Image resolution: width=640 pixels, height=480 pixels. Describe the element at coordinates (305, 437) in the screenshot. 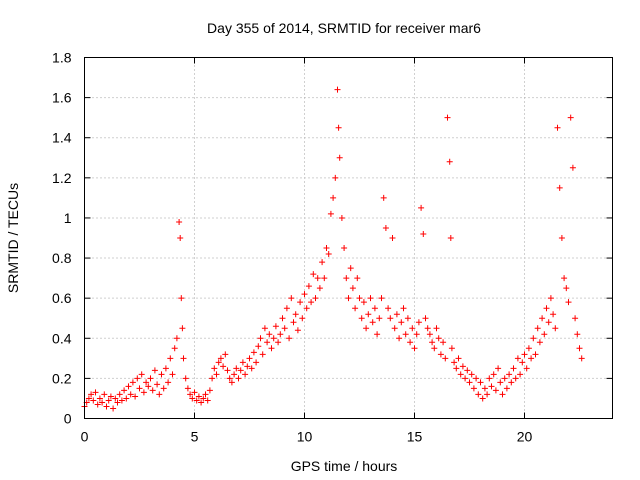

I see `x-tick-label: 10` at that location.